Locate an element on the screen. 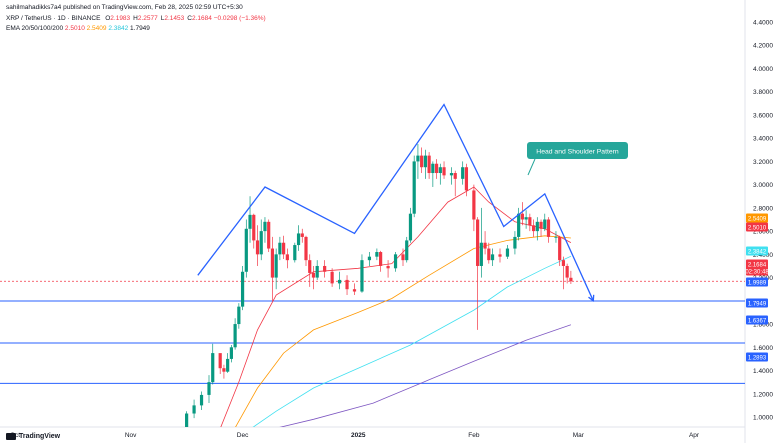  y-tick-label: 1.4000 is located at coordinates (763, 371).